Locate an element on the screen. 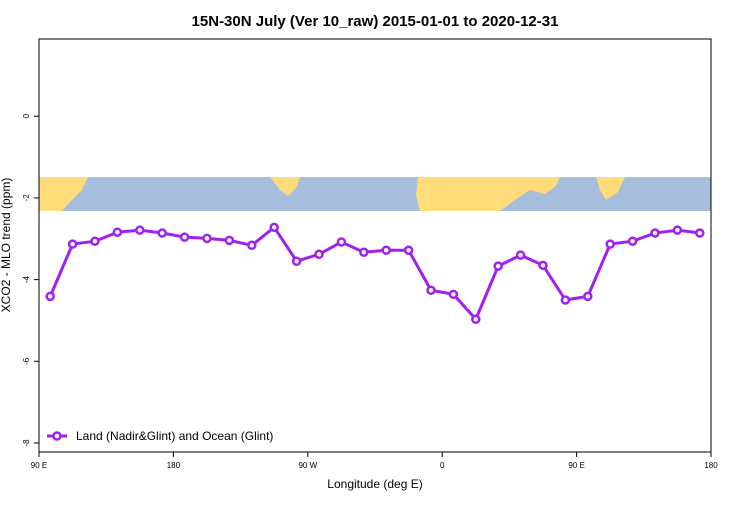 This screenshot has height=505, width=750. y-tick-label: -2 is located at coordinates (26, 198).